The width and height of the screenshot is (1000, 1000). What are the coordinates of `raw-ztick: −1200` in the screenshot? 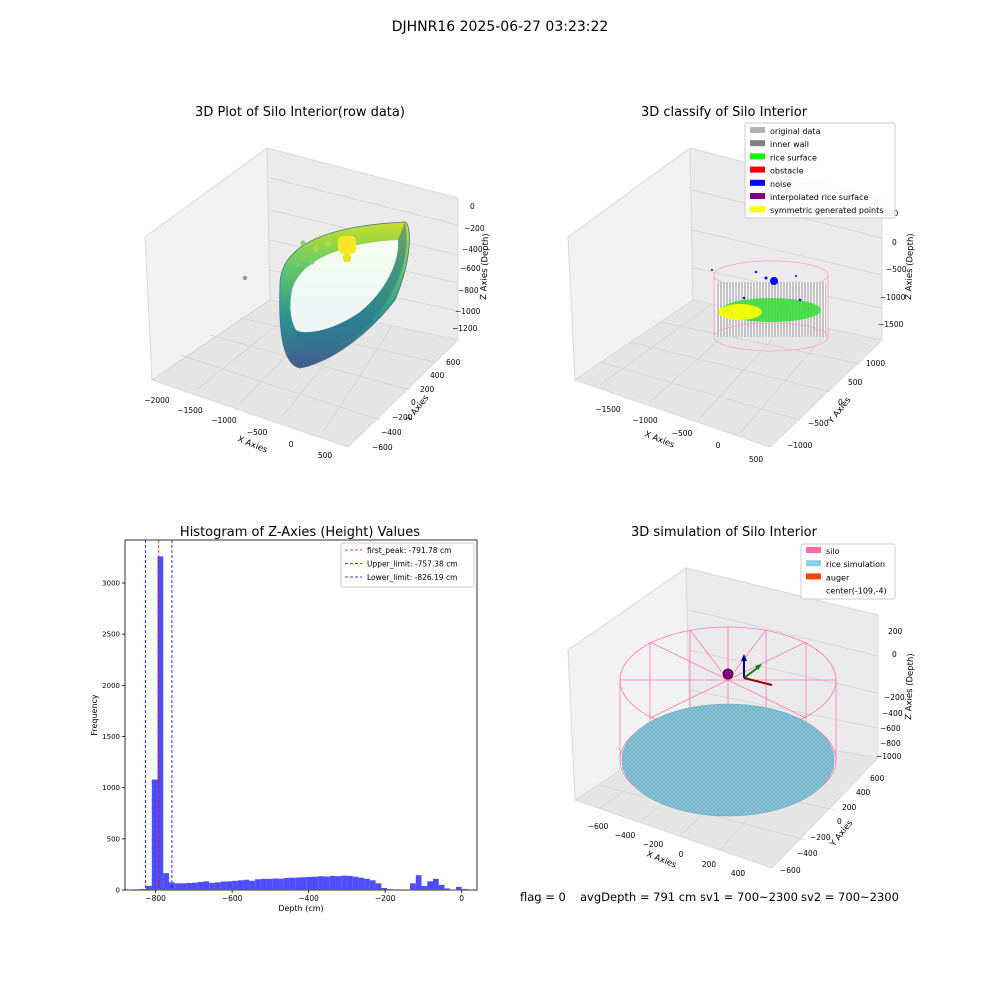 It's located at (465, 328).